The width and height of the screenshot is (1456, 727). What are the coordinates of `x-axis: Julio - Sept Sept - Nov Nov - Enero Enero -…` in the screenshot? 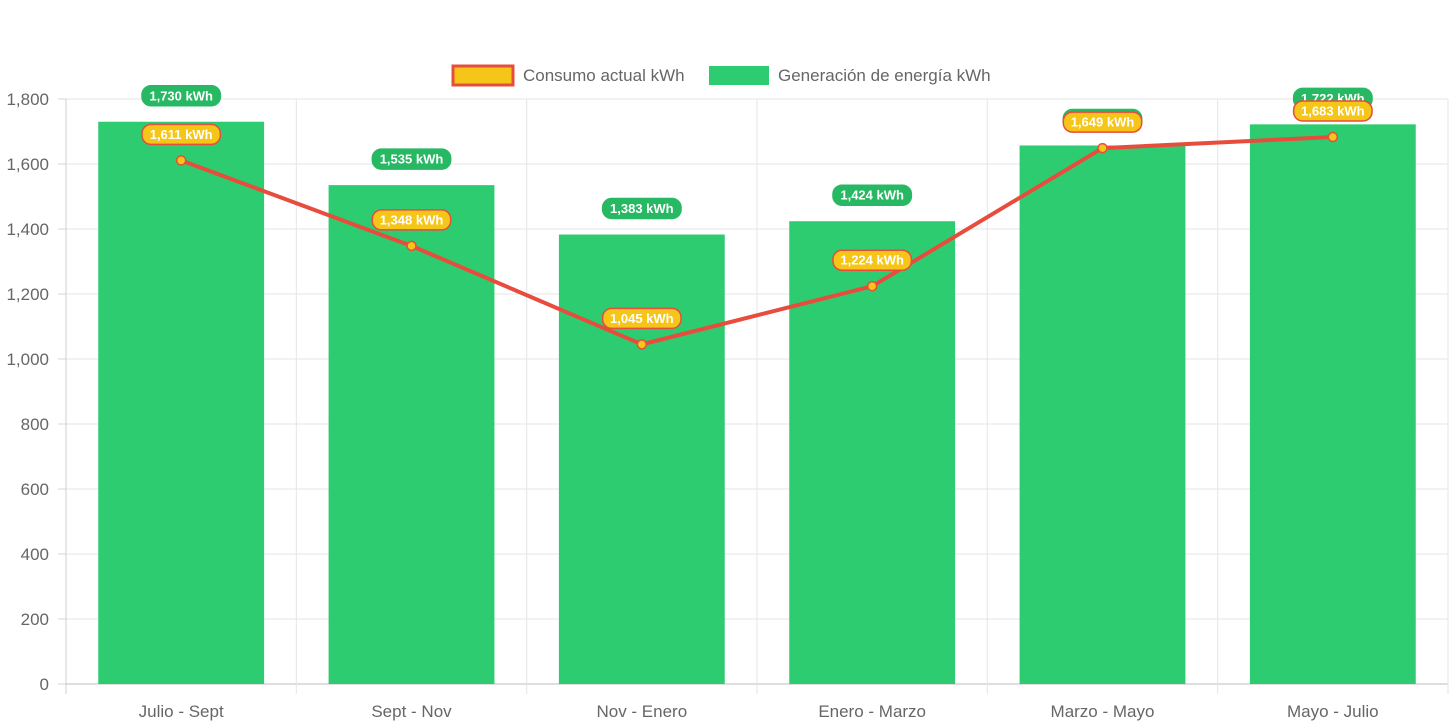 It's located at (759, 711).